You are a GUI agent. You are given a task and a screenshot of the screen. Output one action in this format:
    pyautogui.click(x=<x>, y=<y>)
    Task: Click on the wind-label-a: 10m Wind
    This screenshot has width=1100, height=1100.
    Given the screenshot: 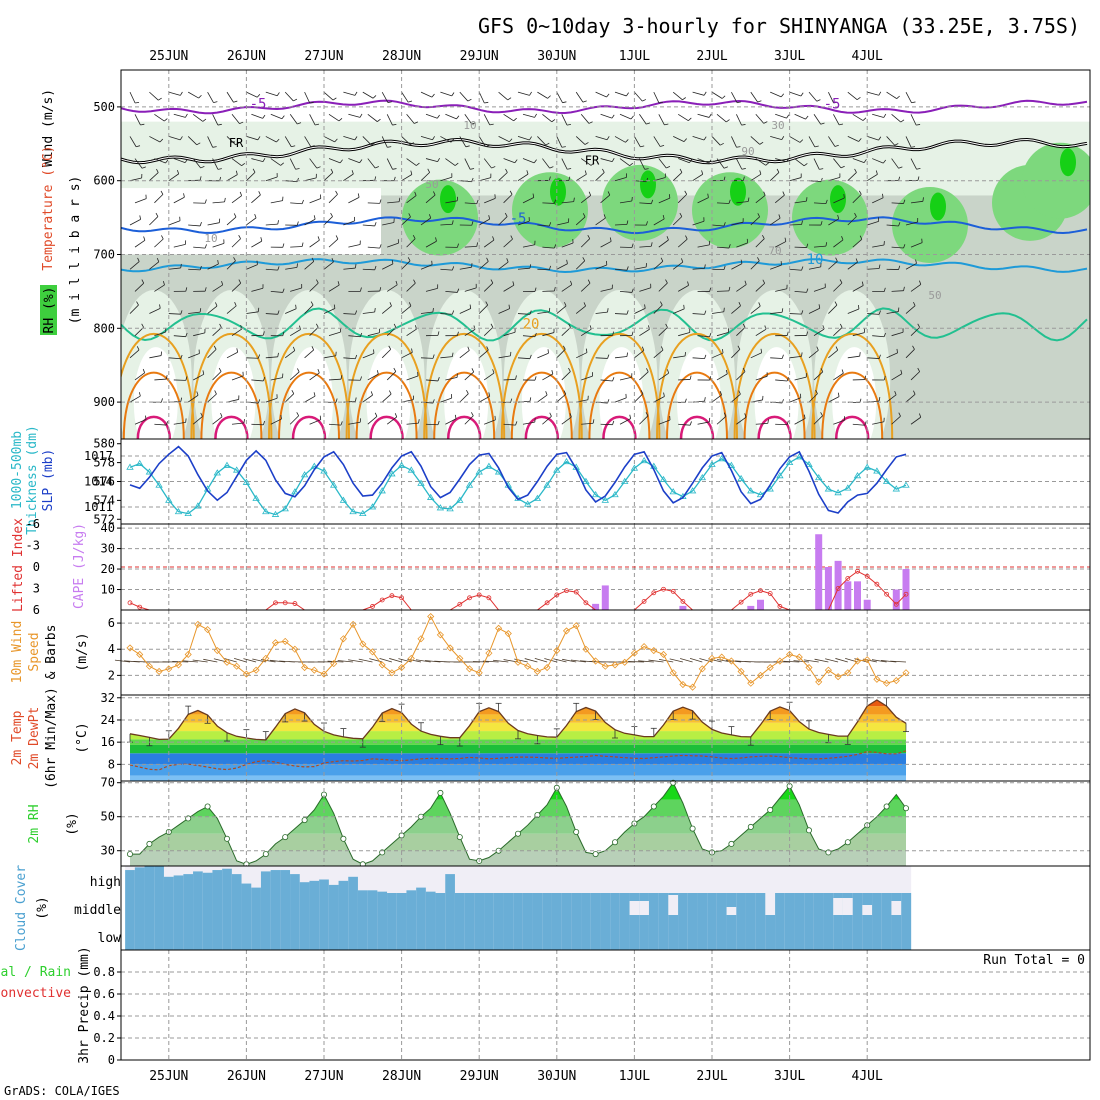 What is the action you would take?
    pyautogui.click(x=17, y=652)
    